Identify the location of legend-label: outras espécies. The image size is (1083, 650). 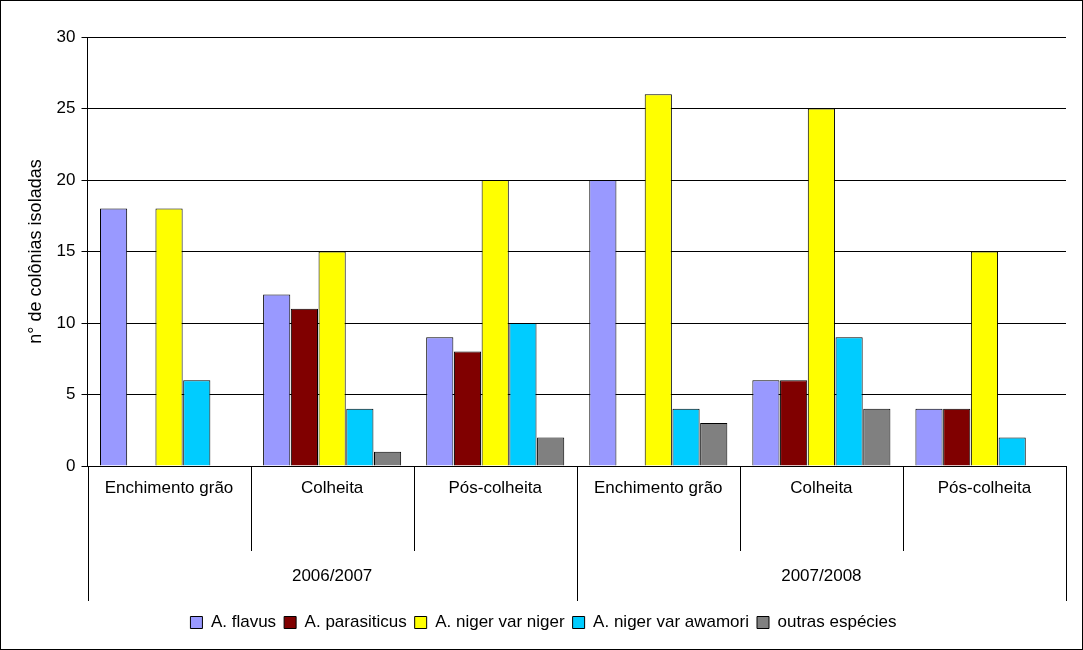
(837, 622).